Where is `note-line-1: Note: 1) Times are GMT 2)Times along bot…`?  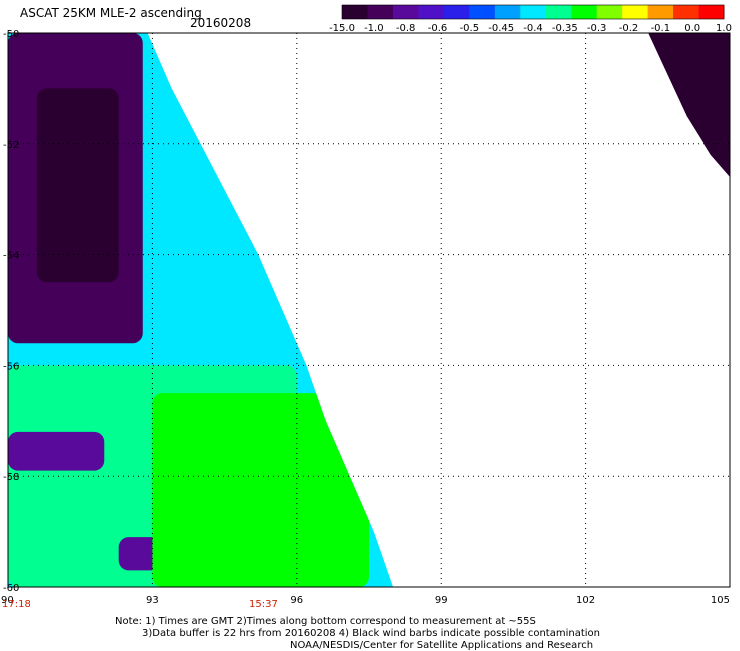 note-line-1: Note: 1) Times are GMT 2)Times along bot… is located at coordinates (325, 621).